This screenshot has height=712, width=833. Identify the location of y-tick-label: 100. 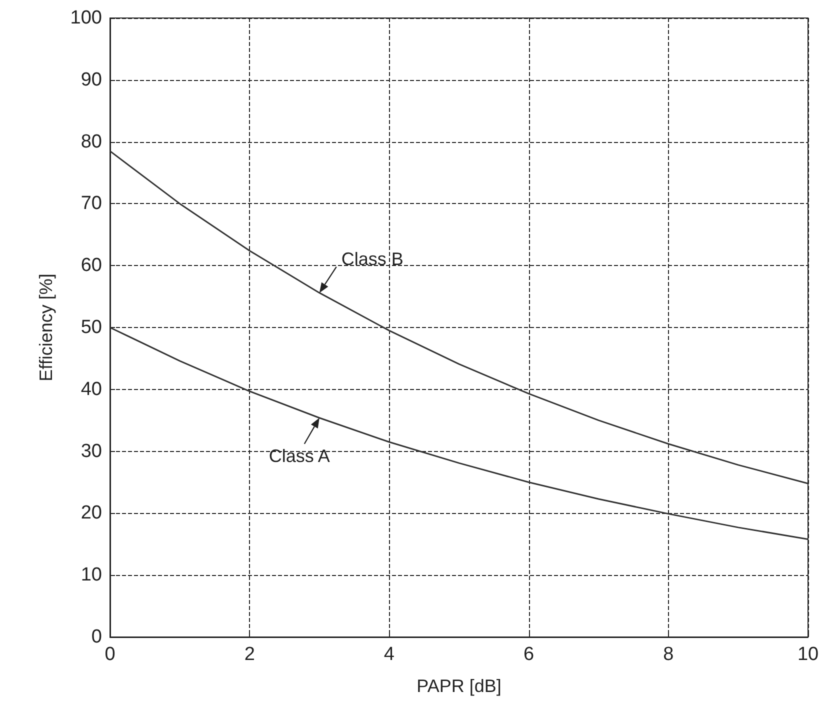
(86, 18).